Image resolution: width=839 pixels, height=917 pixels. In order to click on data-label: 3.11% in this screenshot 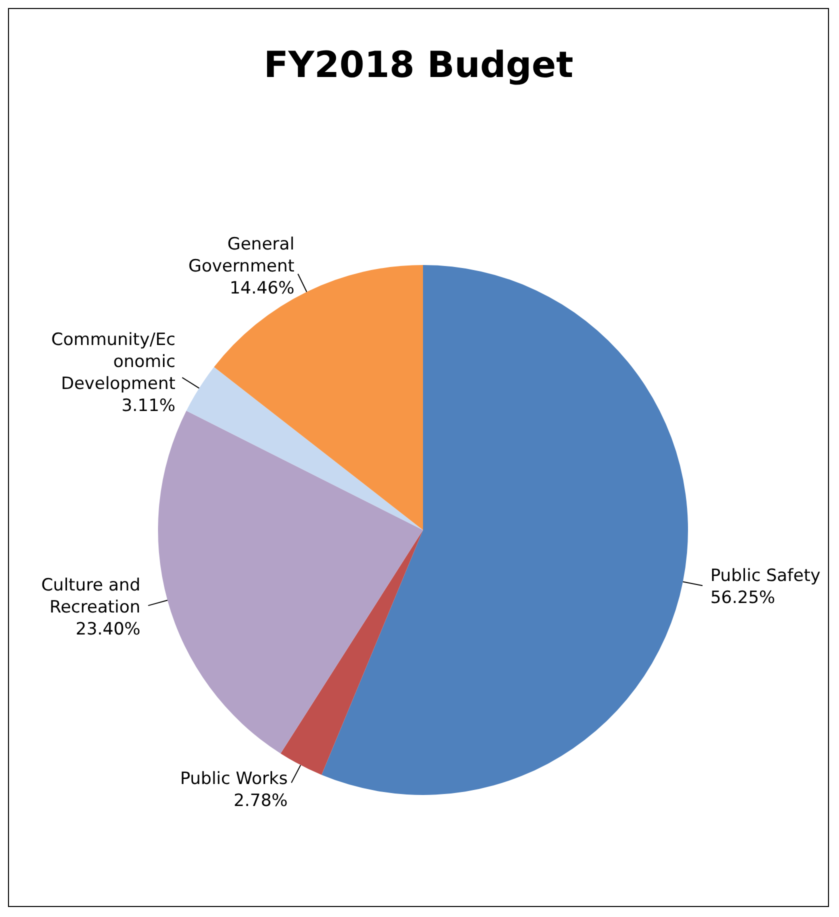, I will do `click(148, 406)`.